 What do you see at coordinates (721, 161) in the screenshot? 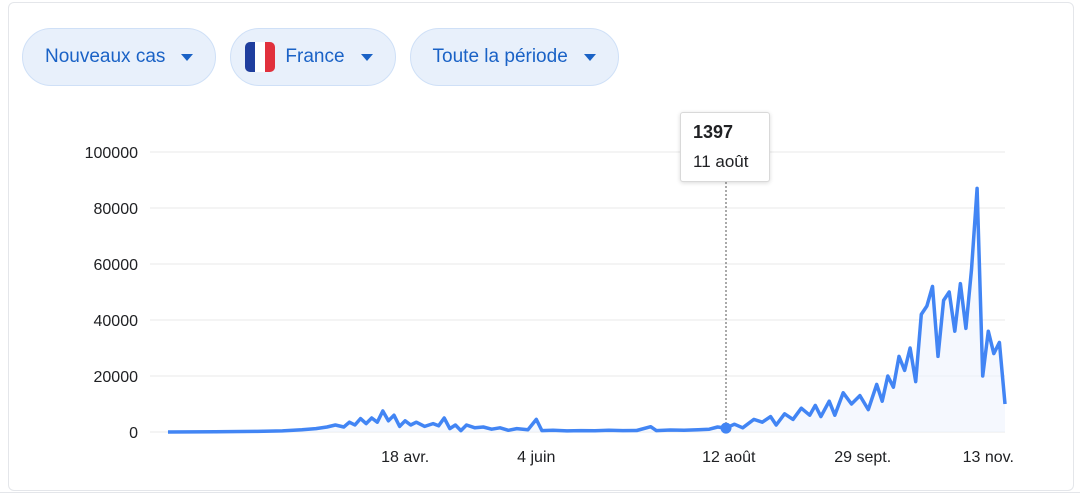
I see `tooltip-date: 11 août` at bounding box center [721, 161].